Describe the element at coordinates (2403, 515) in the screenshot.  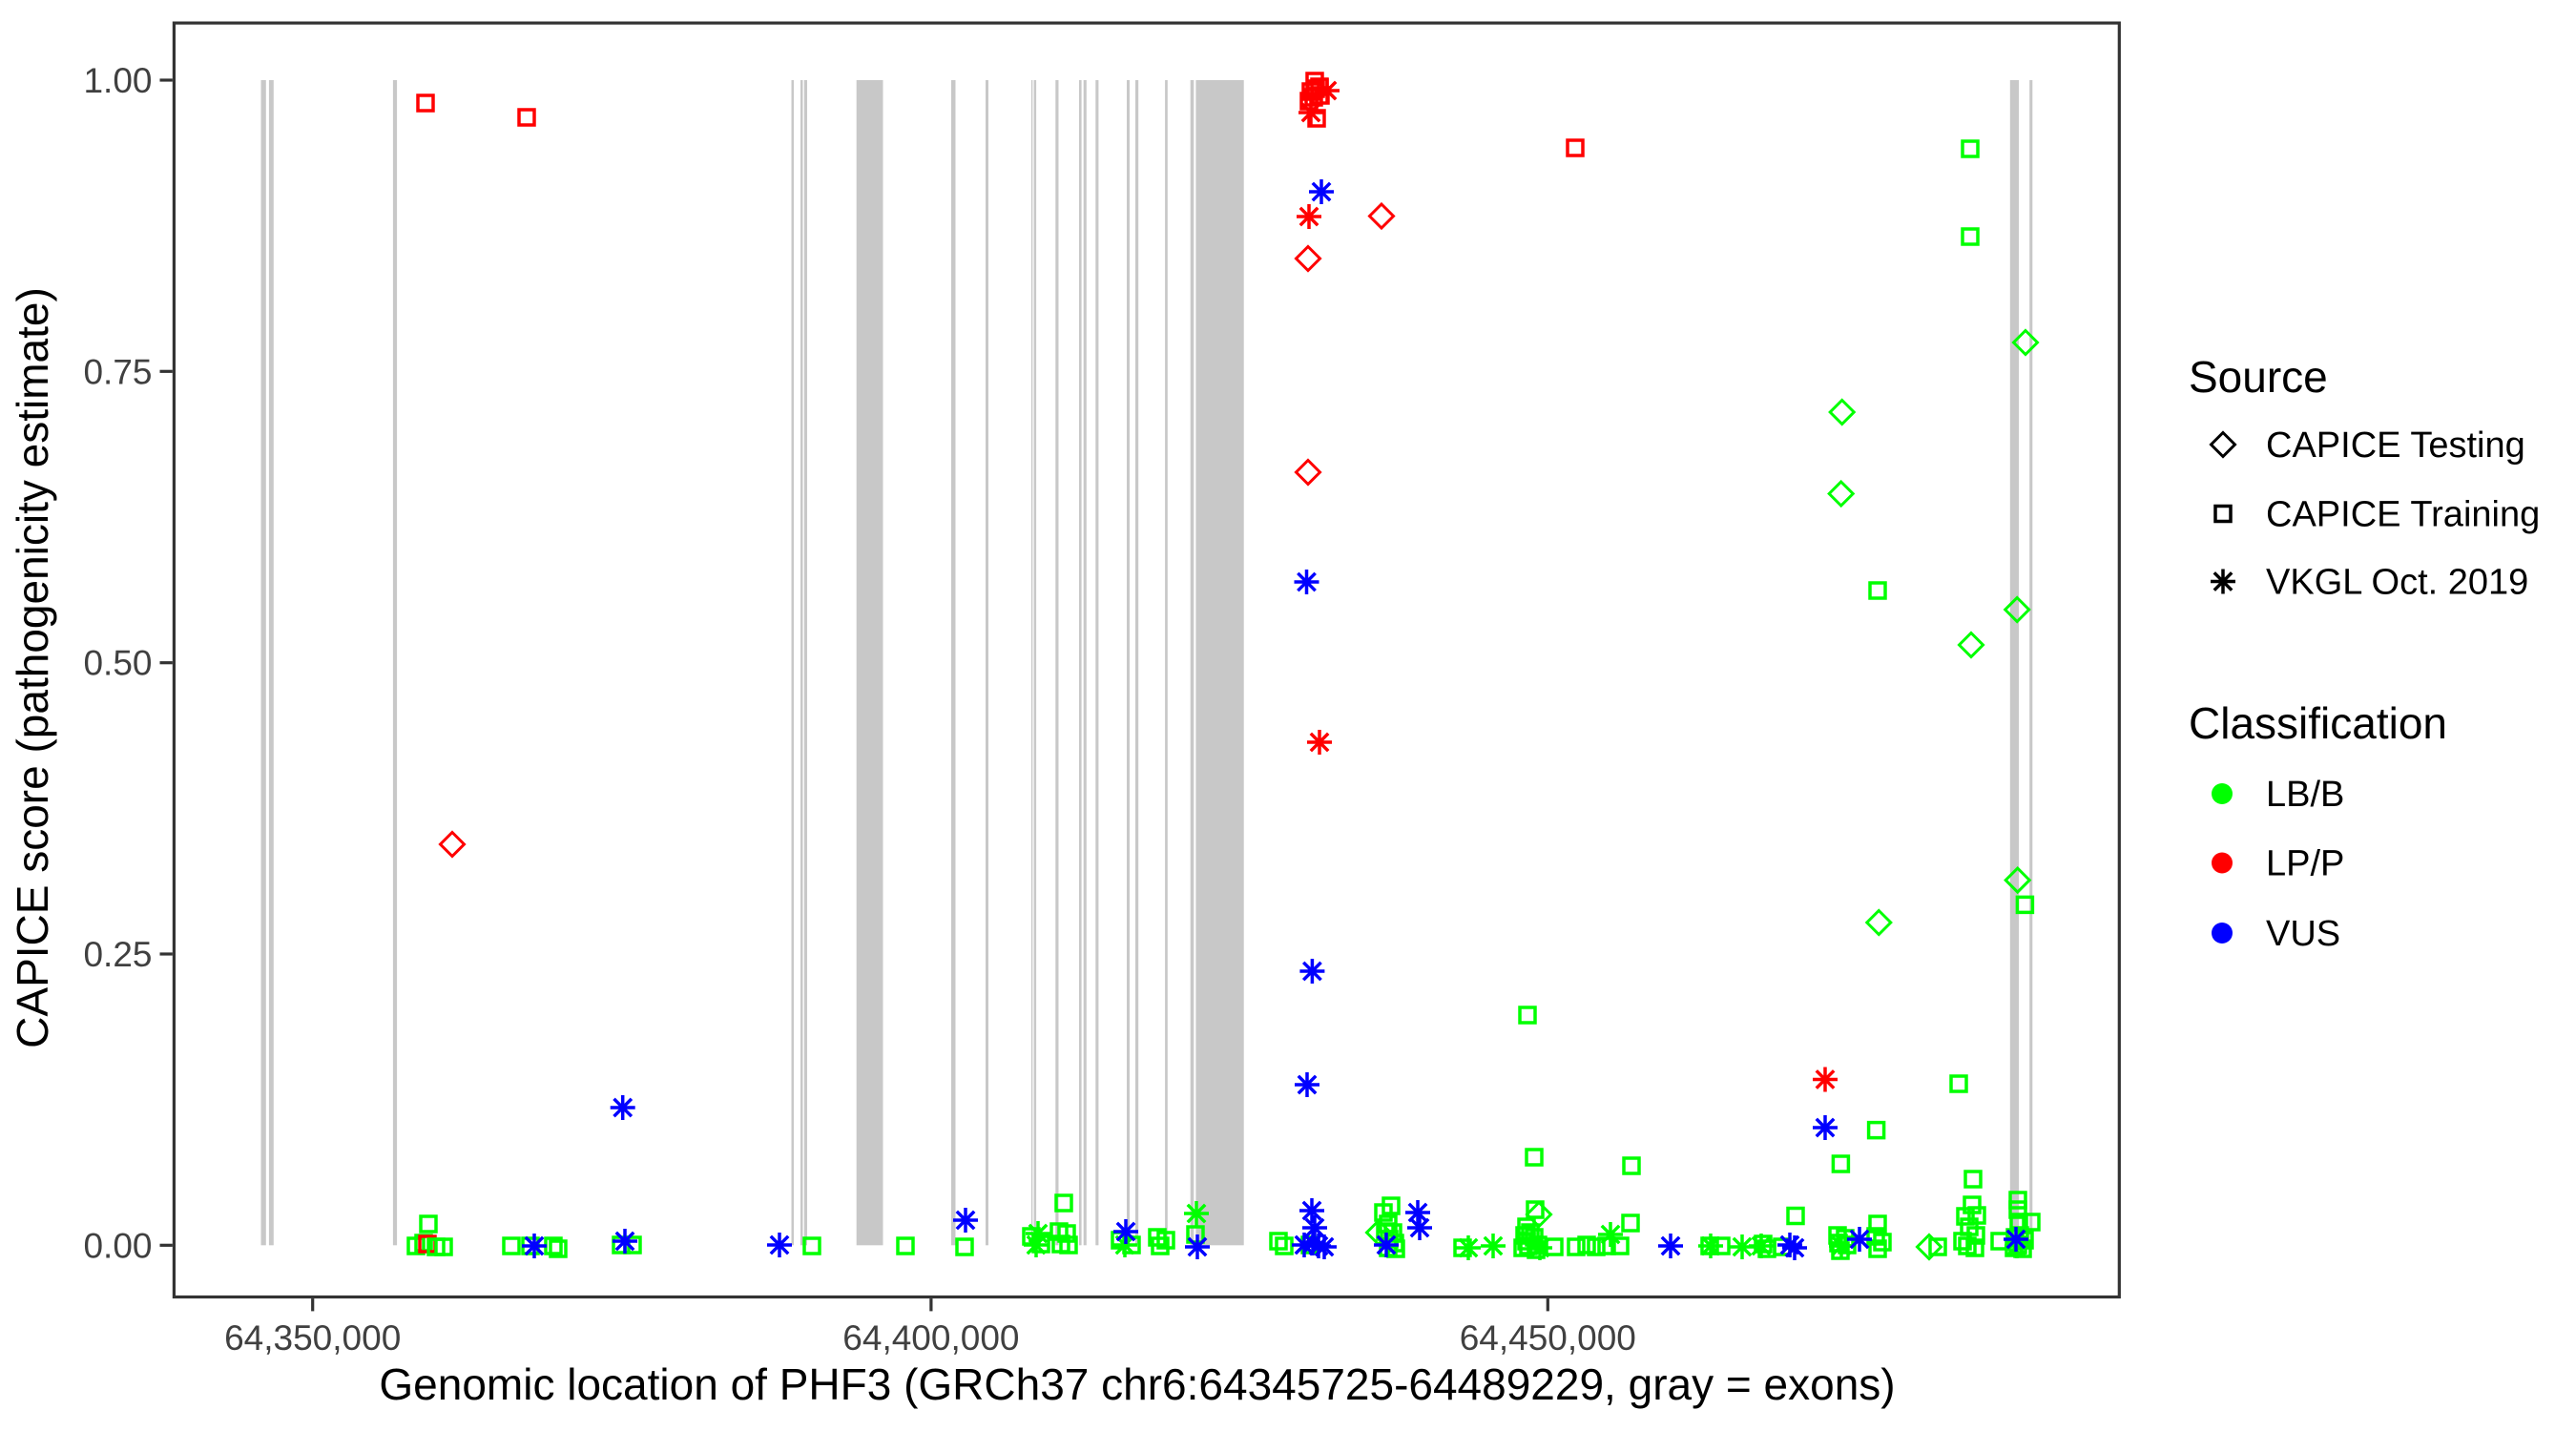
I see `svg-text: CAPICE Training` at that location.